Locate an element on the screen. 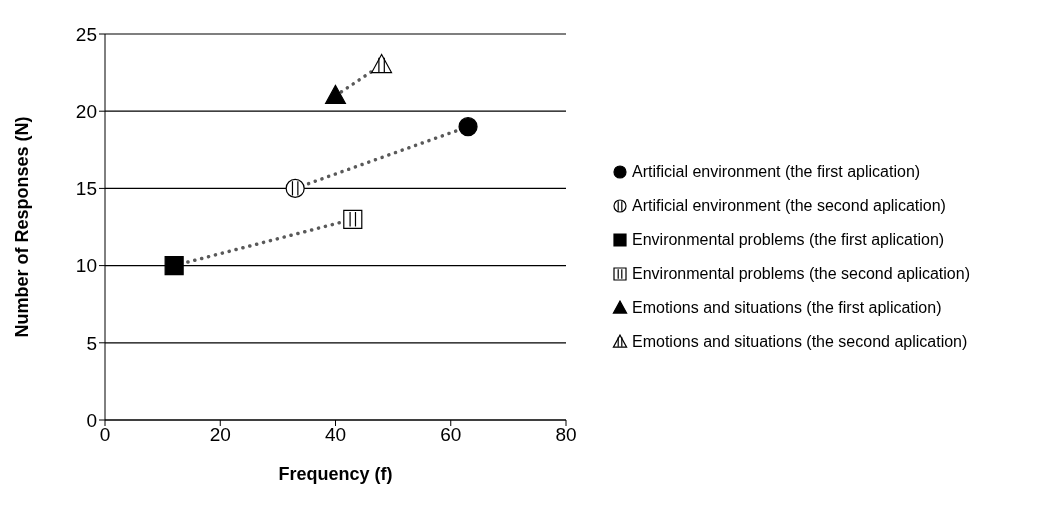 This screenshot has width=1051, height=513. y-tick-label: 0 is located at coordinates (91, 420).